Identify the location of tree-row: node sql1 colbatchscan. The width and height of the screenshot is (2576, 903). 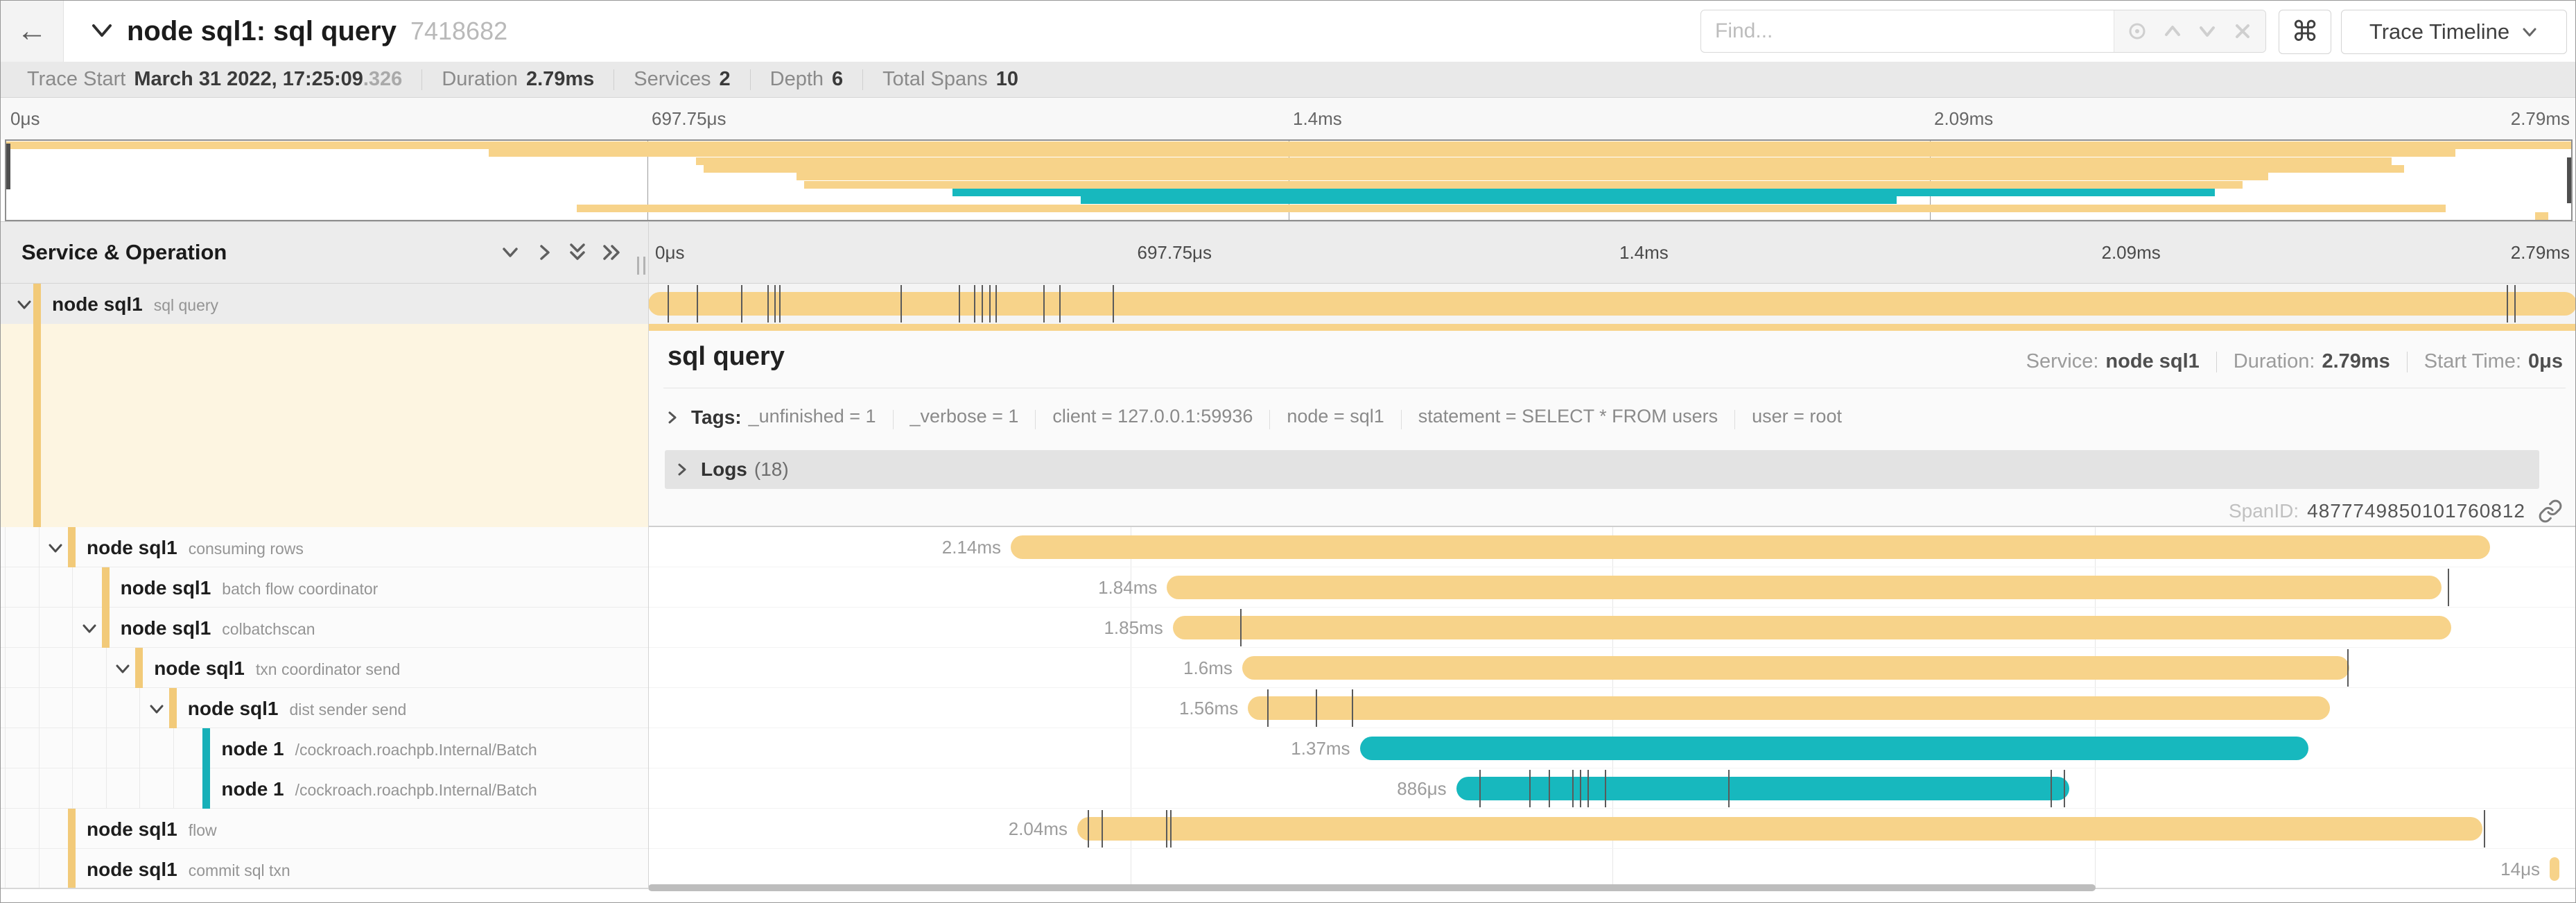
(324, 628).